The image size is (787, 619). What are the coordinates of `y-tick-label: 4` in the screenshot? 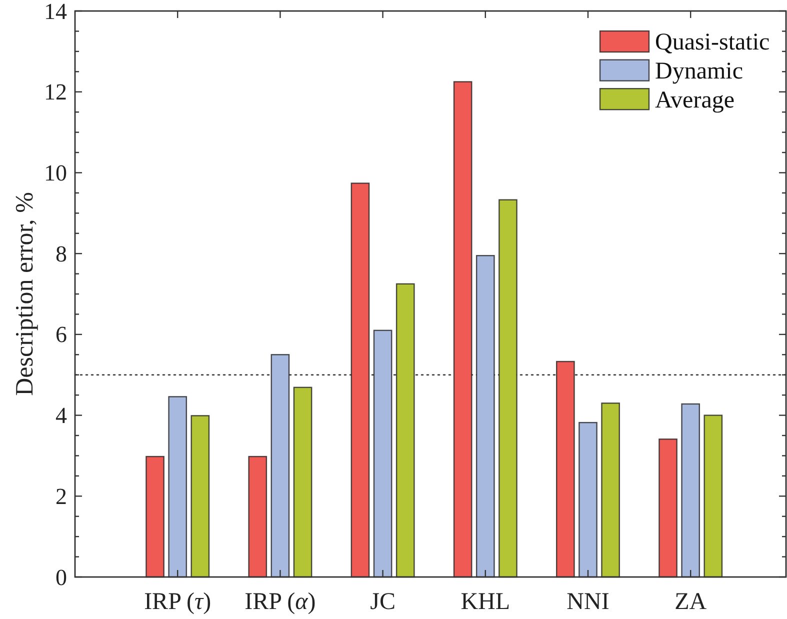 It's located at (62, 415).